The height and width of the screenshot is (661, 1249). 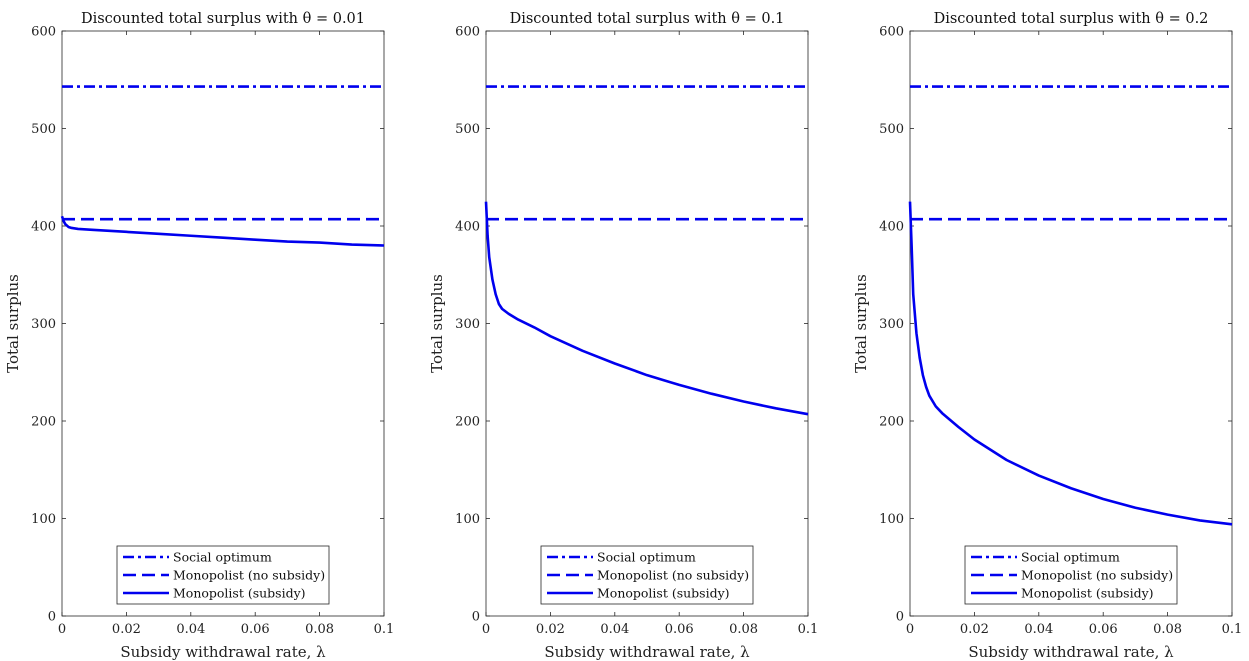 What do you see at coordinates (647, 19) in the screenshot?
I see `chart-title: Discounted total surplus with θ = 0.1` at bounding box center [647, 19].